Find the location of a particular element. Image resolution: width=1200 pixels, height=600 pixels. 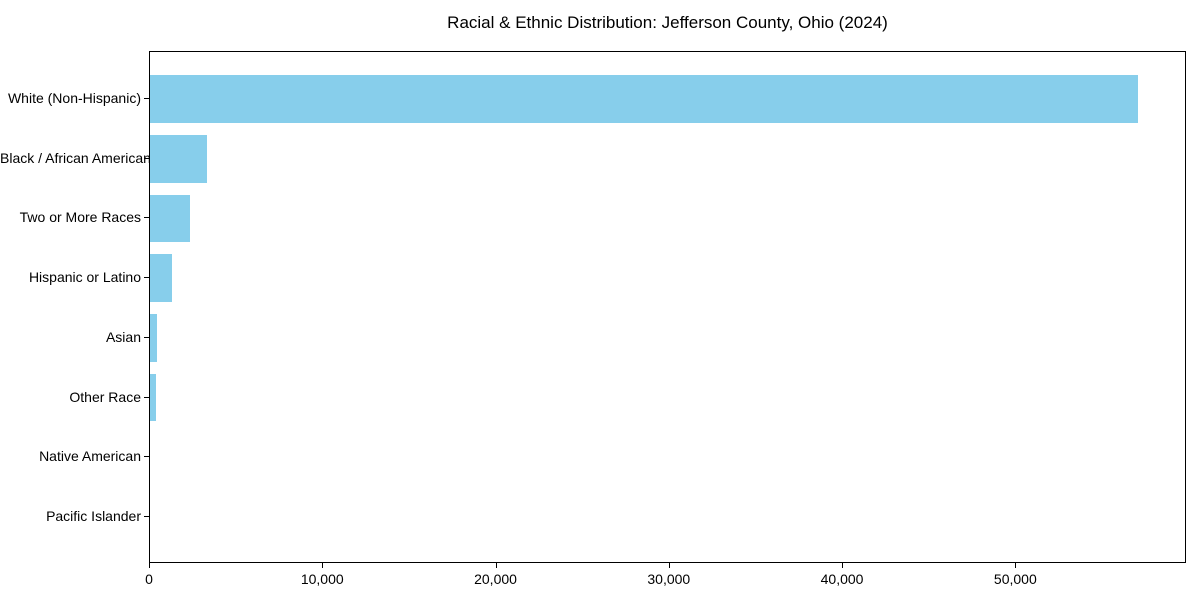

bar-black-african-american is located at coordinates (179, 158).